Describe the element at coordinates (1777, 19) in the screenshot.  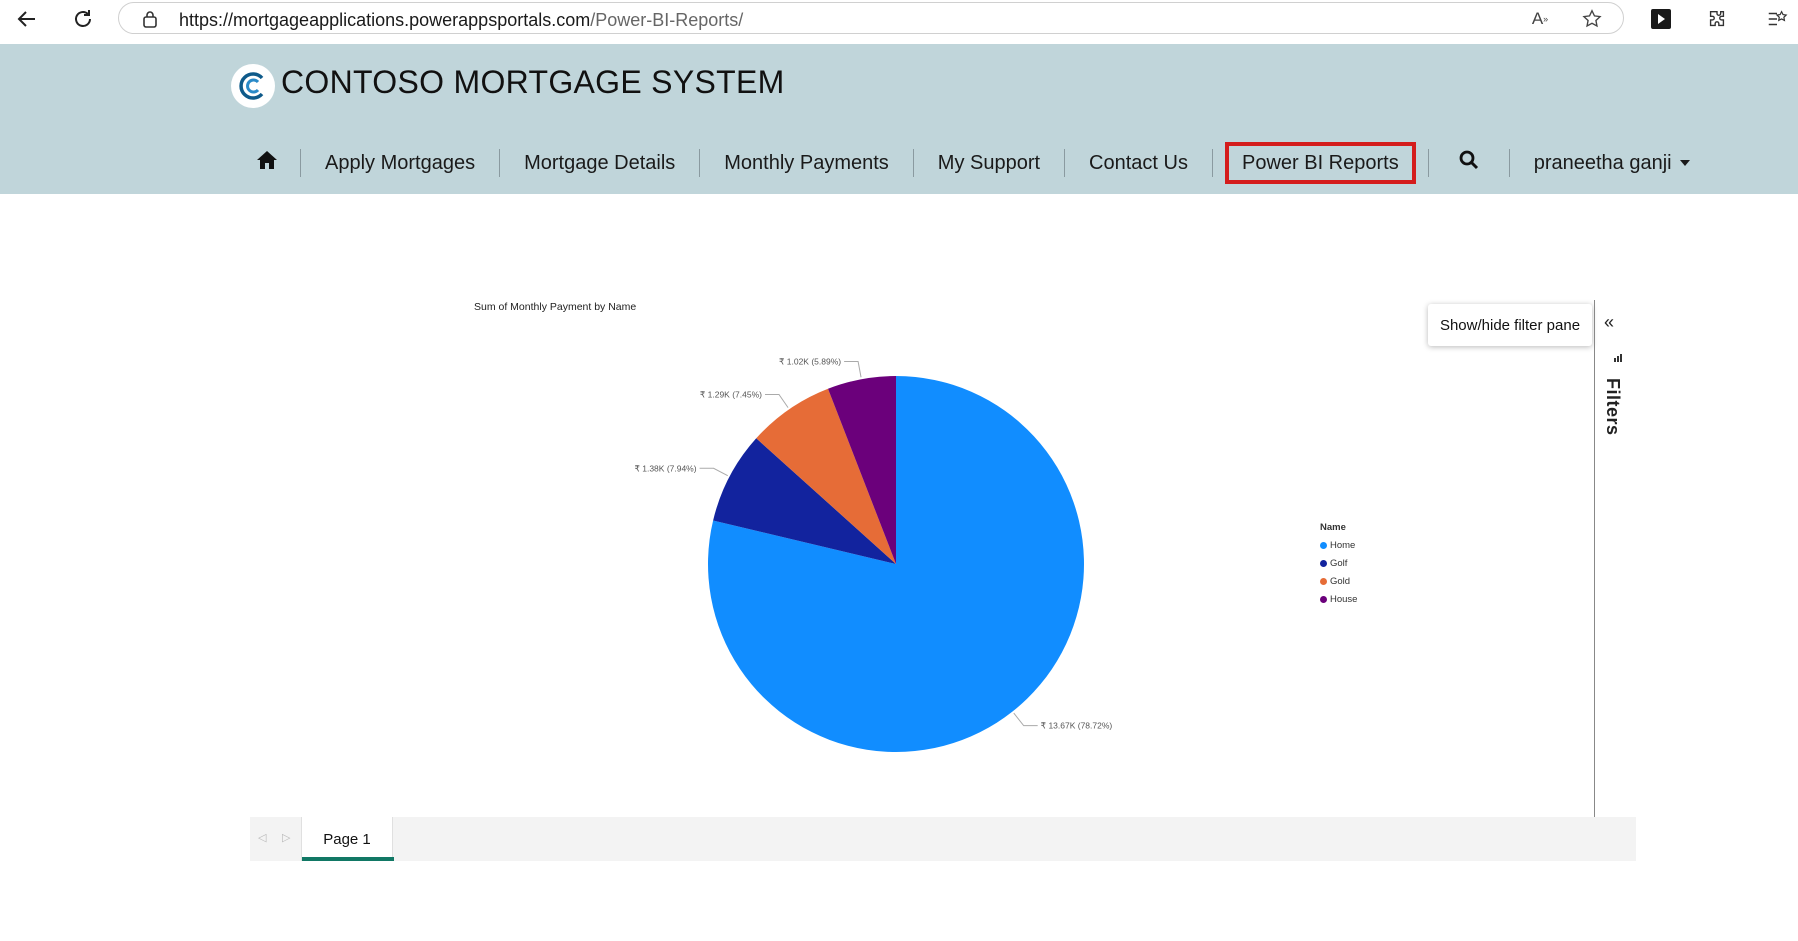
I see `favorites-list-icon` at that location.